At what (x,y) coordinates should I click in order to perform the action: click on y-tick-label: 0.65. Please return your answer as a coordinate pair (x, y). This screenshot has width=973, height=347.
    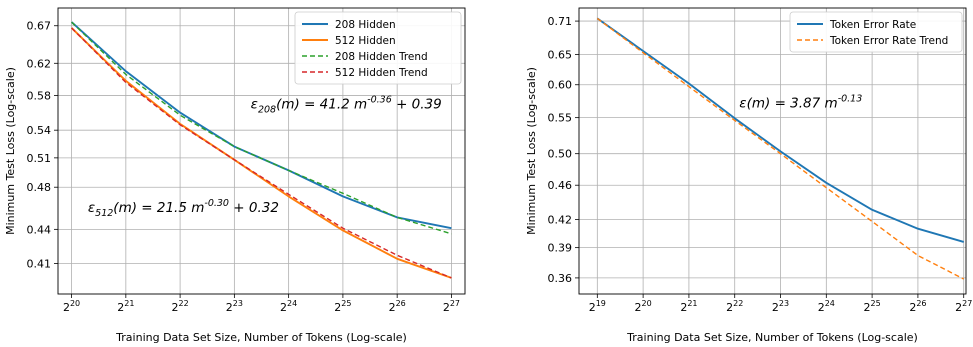
    Looking at the image, I should click on (560, 54).